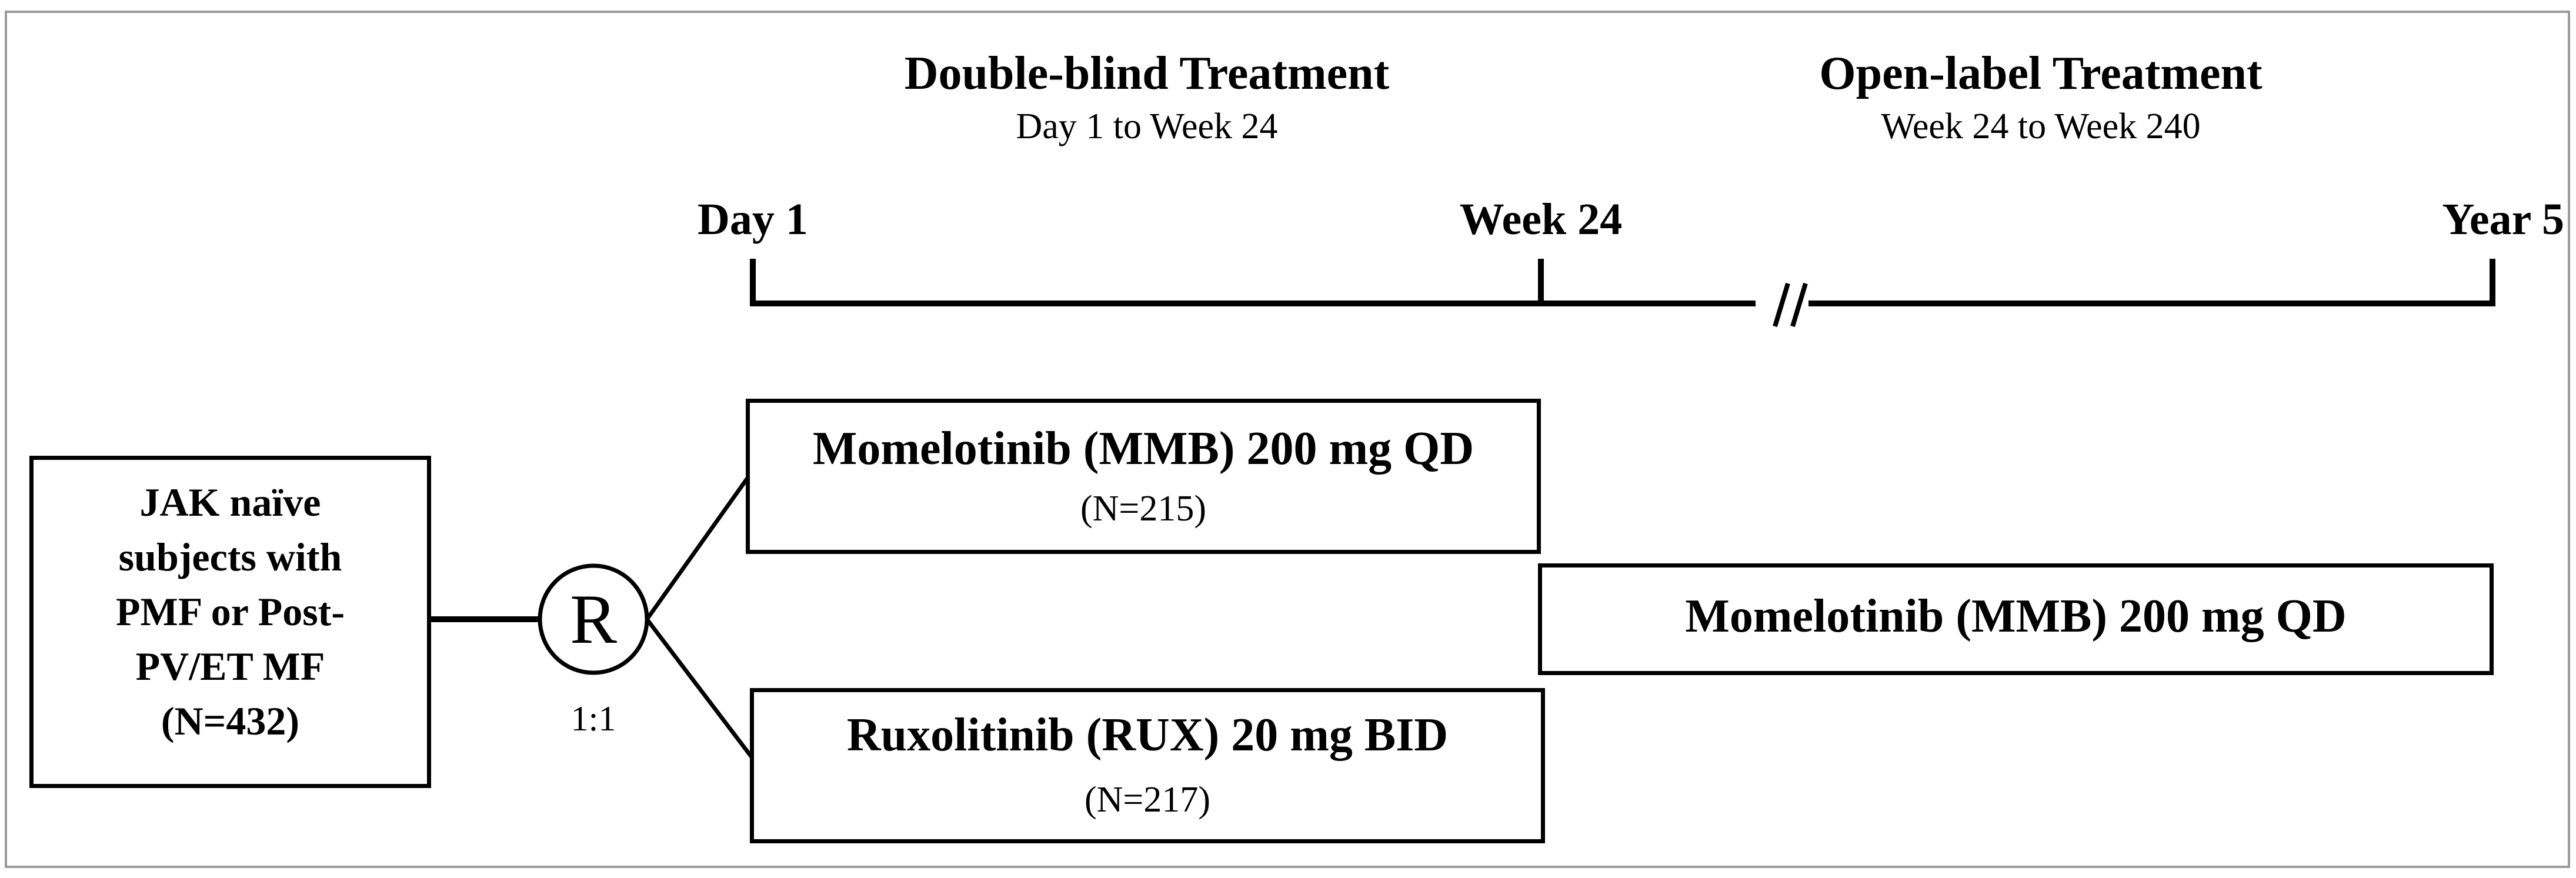  I want to click on mmb-arm-box, so click(1143, 477).